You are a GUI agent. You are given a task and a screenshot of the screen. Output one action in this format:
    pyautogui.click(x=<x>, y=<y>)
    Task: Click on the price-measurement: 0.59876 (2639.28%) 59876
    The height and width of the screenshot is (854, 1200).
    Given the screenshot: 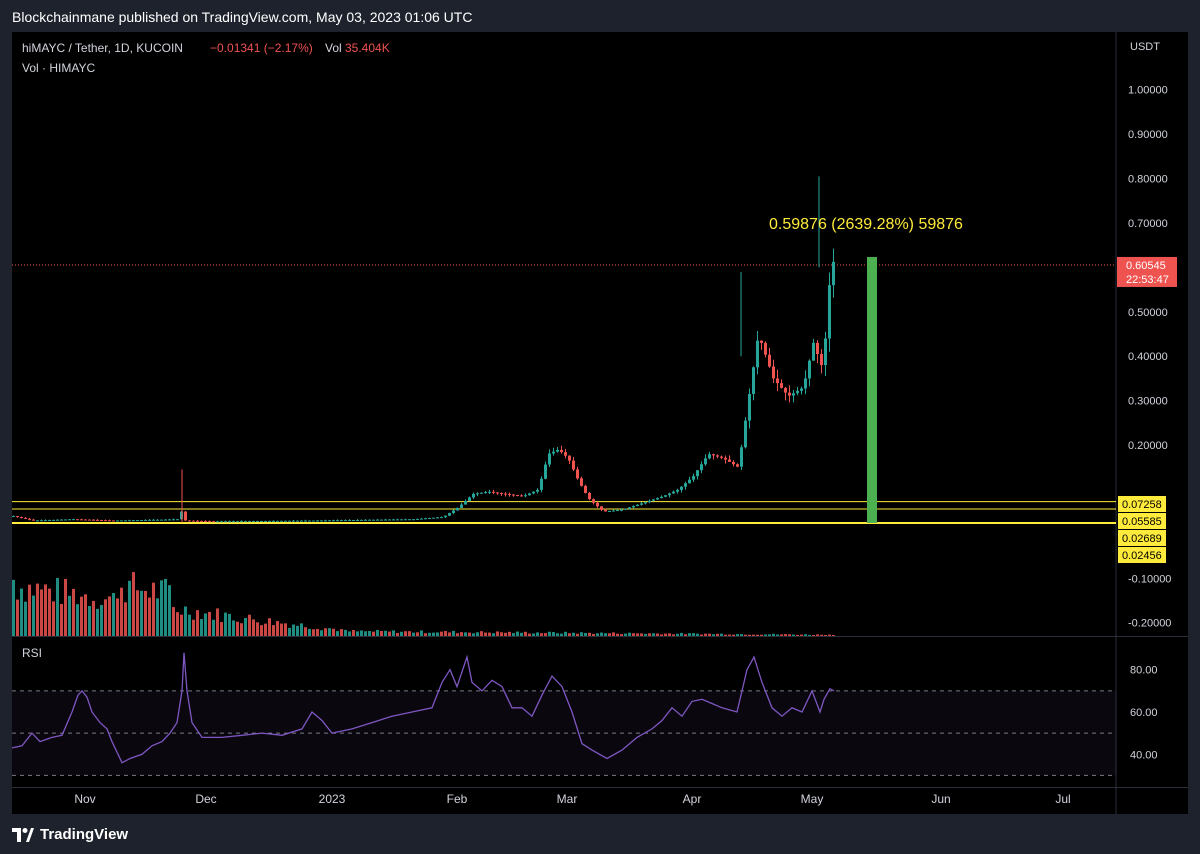 What is the action you would take?
    pyautogui.click(x=866, y=369)
    